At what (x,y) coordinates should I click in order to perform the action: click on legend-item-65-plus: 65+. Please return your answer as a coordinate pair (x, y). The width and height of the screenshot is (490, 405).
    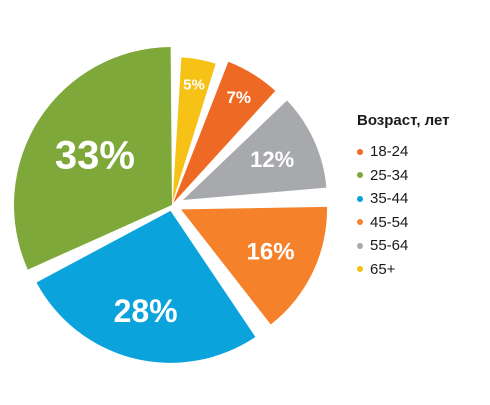
    Looking at the image, I should click on (422, 270).